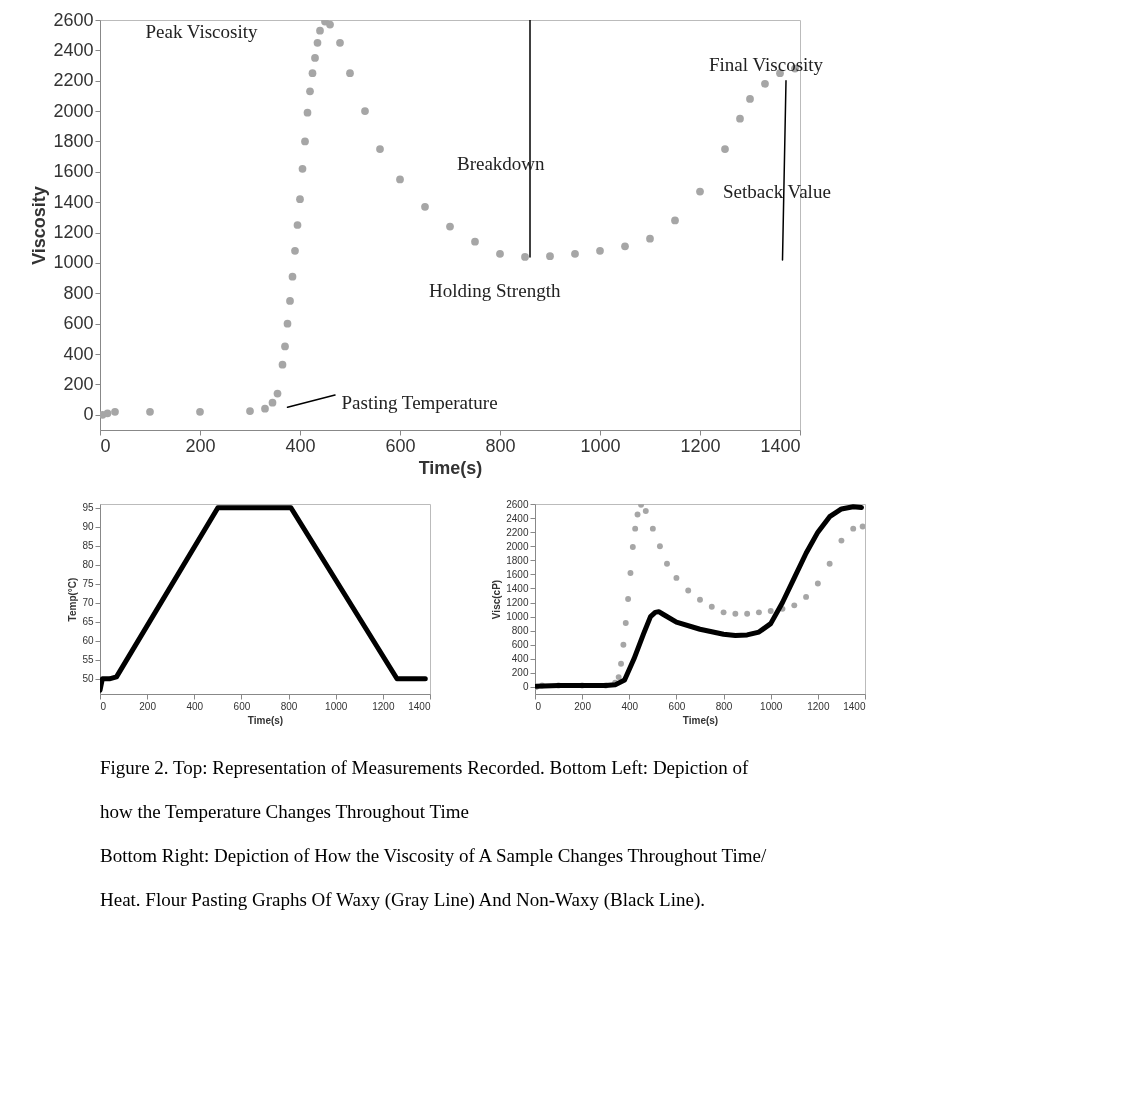 The width and height of the screenshot is (1128, 1118). What do you see at coordinates (497, 599) in the screenshot?
I see `y-axis-title: Visc(cP)` at bounding box center [497, 599].